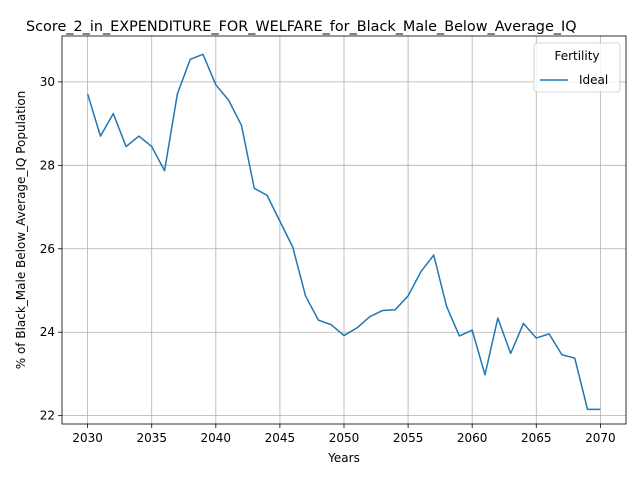  Describe the element at coordinates (47, 416) in the screenshot. I see `y-tick-label: 22` at that location.